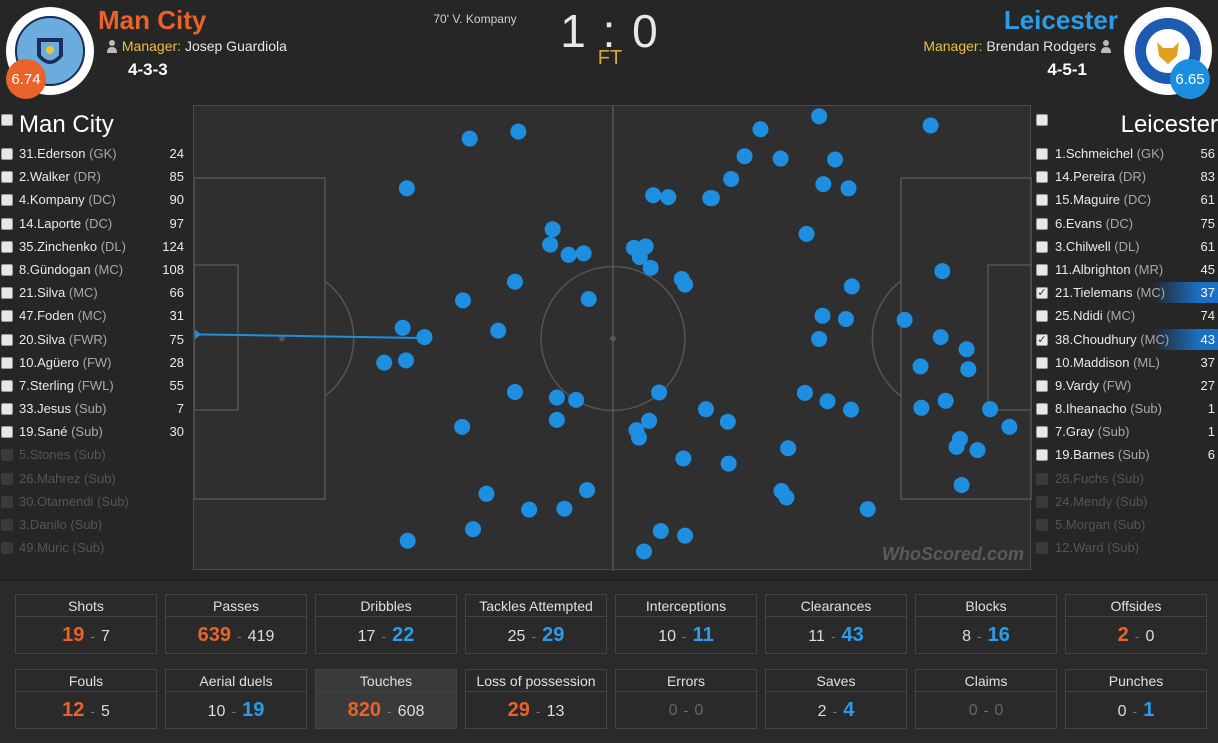 This screenshot has width=1218, height=743. Describe the element at coordinates (88, 339) in the screenshot. I see `player-position: (FWR)` at that location.